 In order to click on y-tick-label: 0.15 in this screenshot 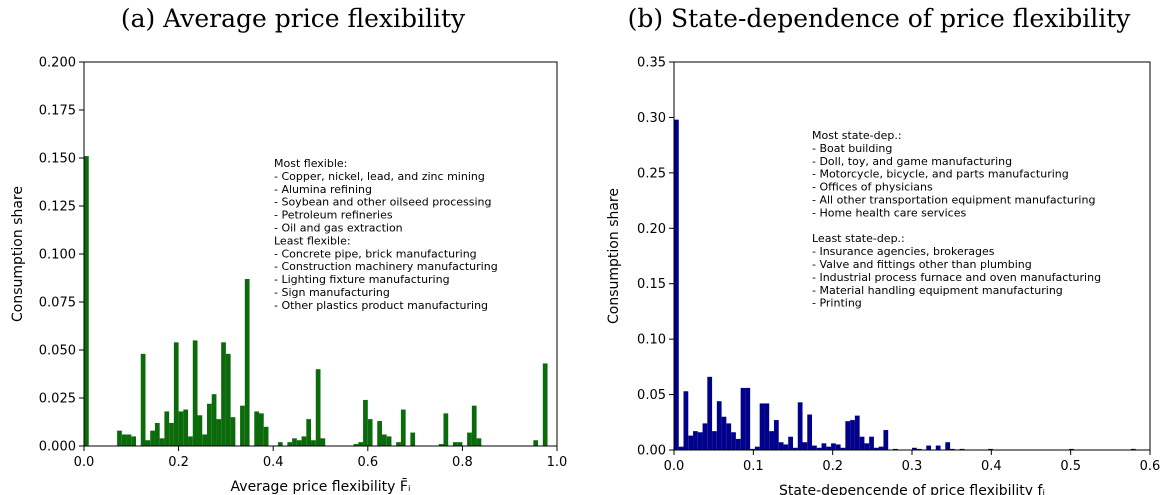, I will do `click(651, 284)`.